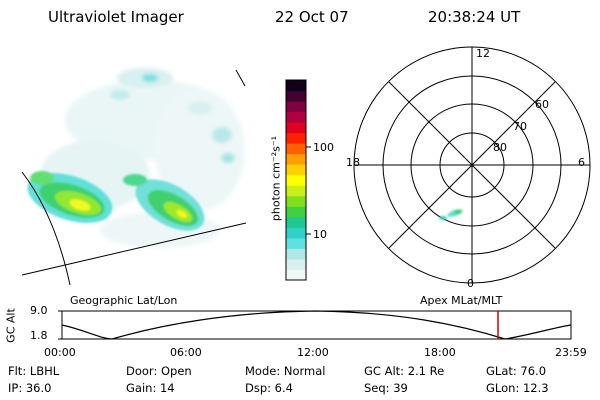 This screenshot has width=600, height=400. I want to click on timeline-ymax-label: 9.0, so click(39, 310).